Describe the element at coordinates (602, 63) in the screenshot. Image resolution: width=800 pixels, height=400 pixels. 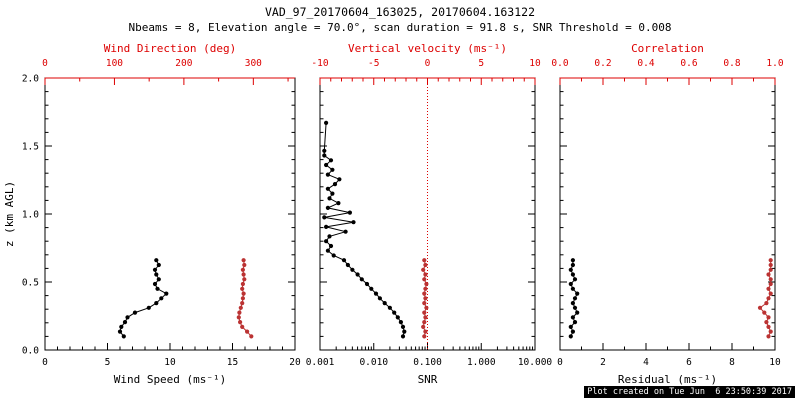
I see `x-top-tick-label: 0.2` at that location.